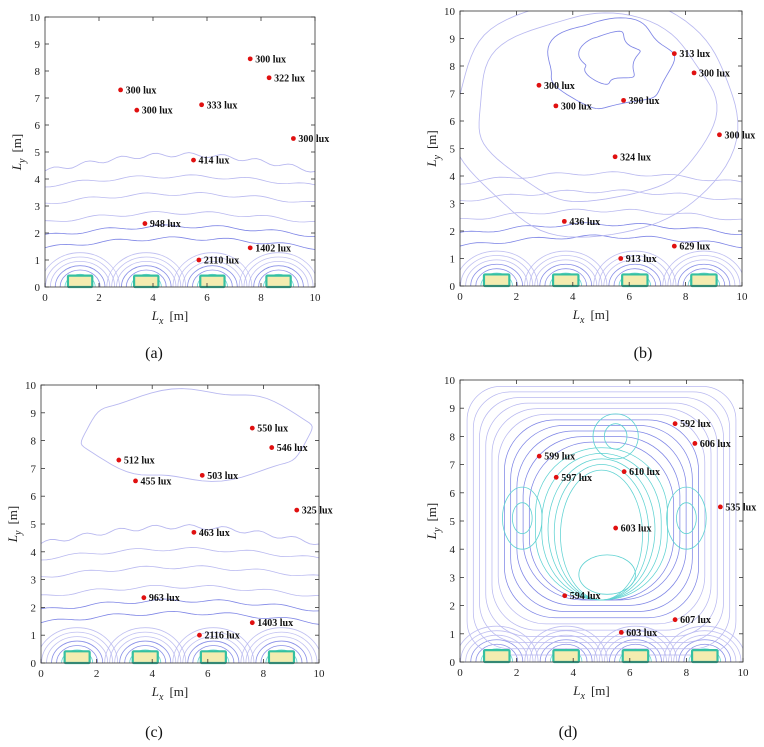 The width and height of the screenshot is (764, 747). What do you see at coordinates (453, 122) in the screenshot?
I see `y-tick-label: 6` at bounding box center [453, 122].